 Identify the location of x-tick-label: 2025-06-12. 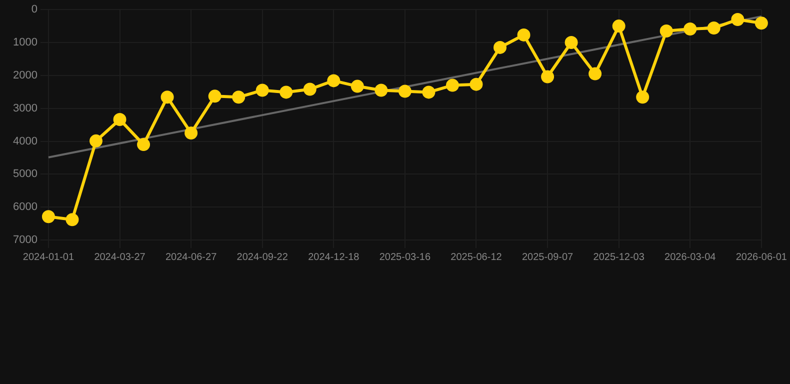
(476, 257).